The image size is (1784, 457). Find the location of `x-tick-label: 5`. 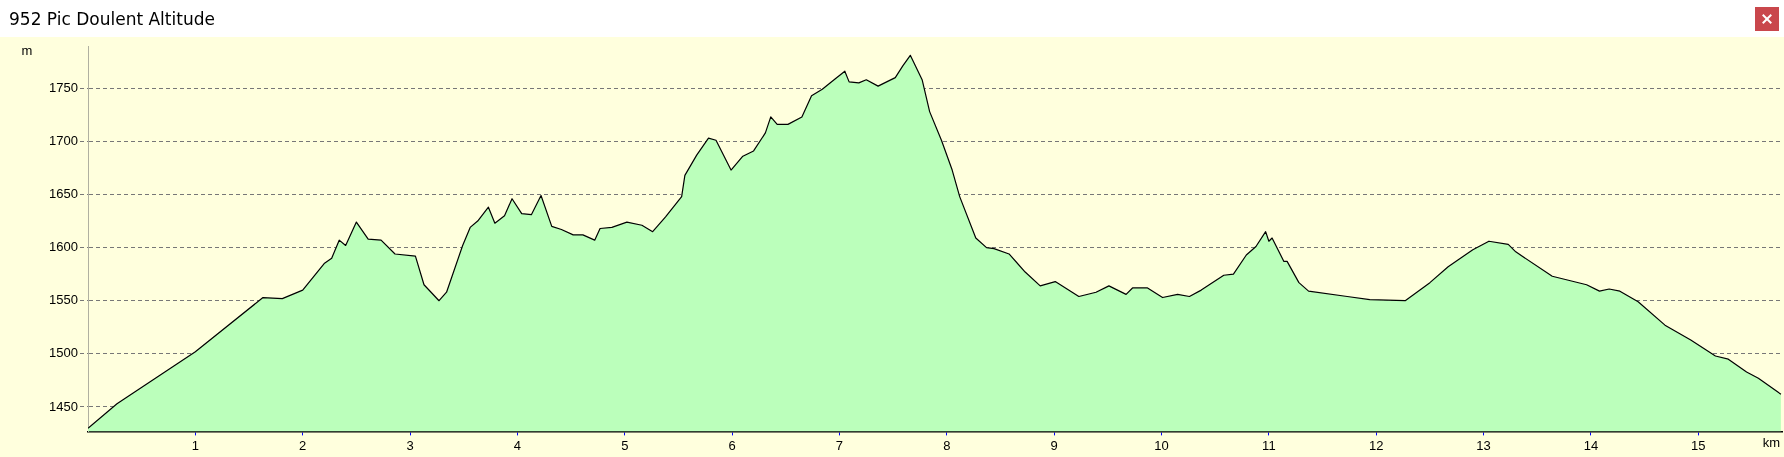

x-tick-label: 5 is located at coordinates (625, 445).